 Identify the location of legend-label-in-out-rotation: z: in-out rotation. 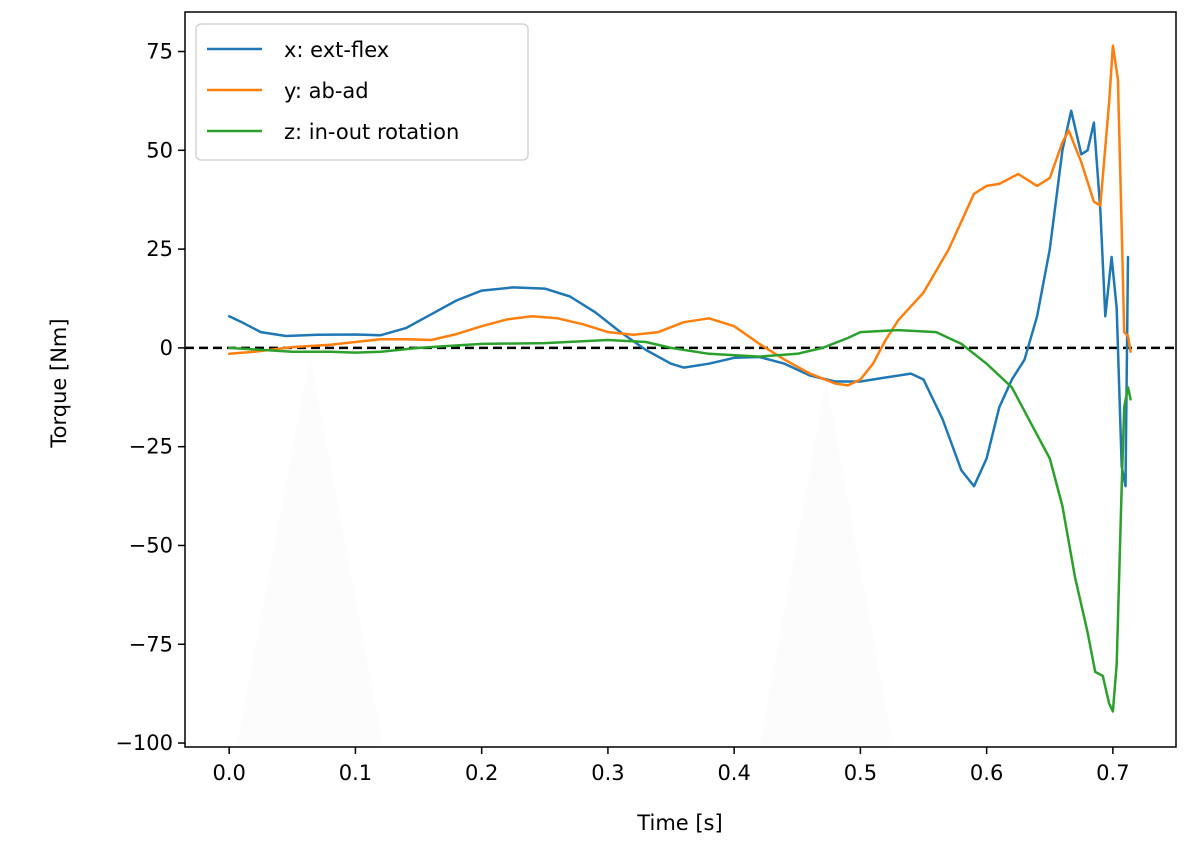
(371, 132).